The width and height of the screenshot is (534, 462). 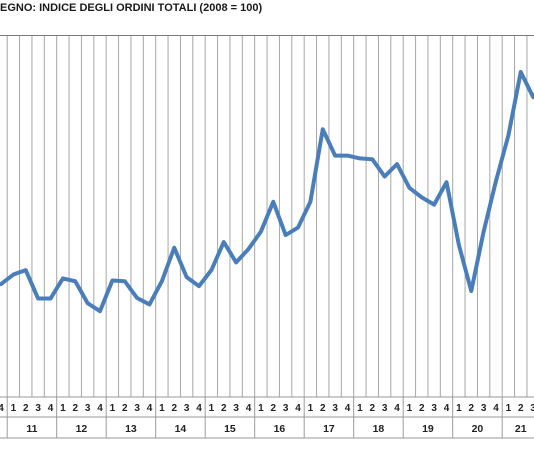 I want to click on year-tick-label: 19, so click(x=428, y=429).